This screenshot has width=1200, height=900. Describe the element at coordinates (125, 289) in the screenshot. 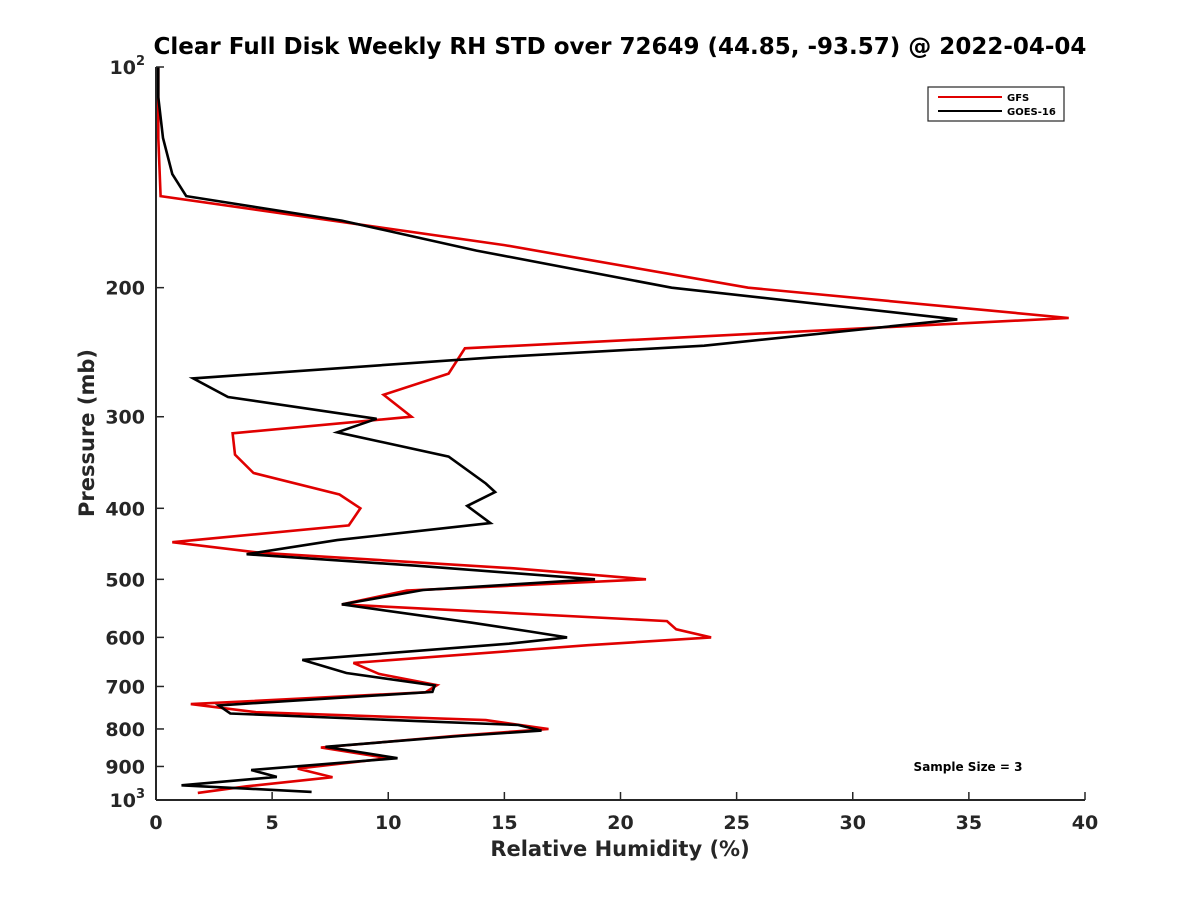

I see `y-tick-label: 200` at that location.